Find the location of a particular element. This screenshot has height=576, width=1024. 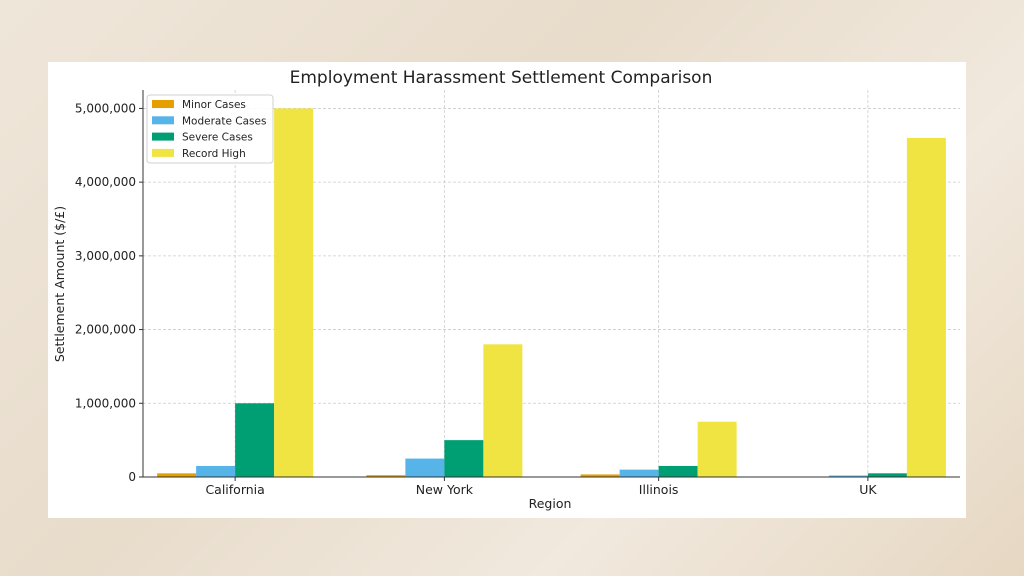

x-tick-label: Illinois is located at coordinates (659, 489).